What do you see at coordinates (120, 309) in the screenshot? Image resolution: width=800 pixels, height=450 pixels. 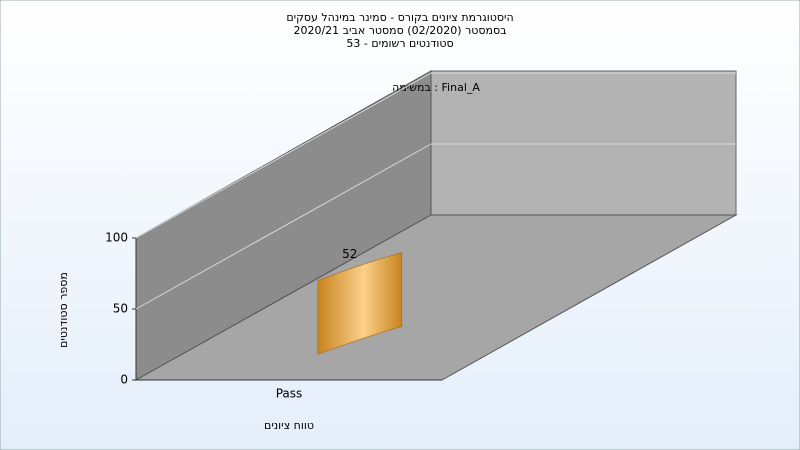 I see `y-tick-label: 50` at bounding box center [120, 309].